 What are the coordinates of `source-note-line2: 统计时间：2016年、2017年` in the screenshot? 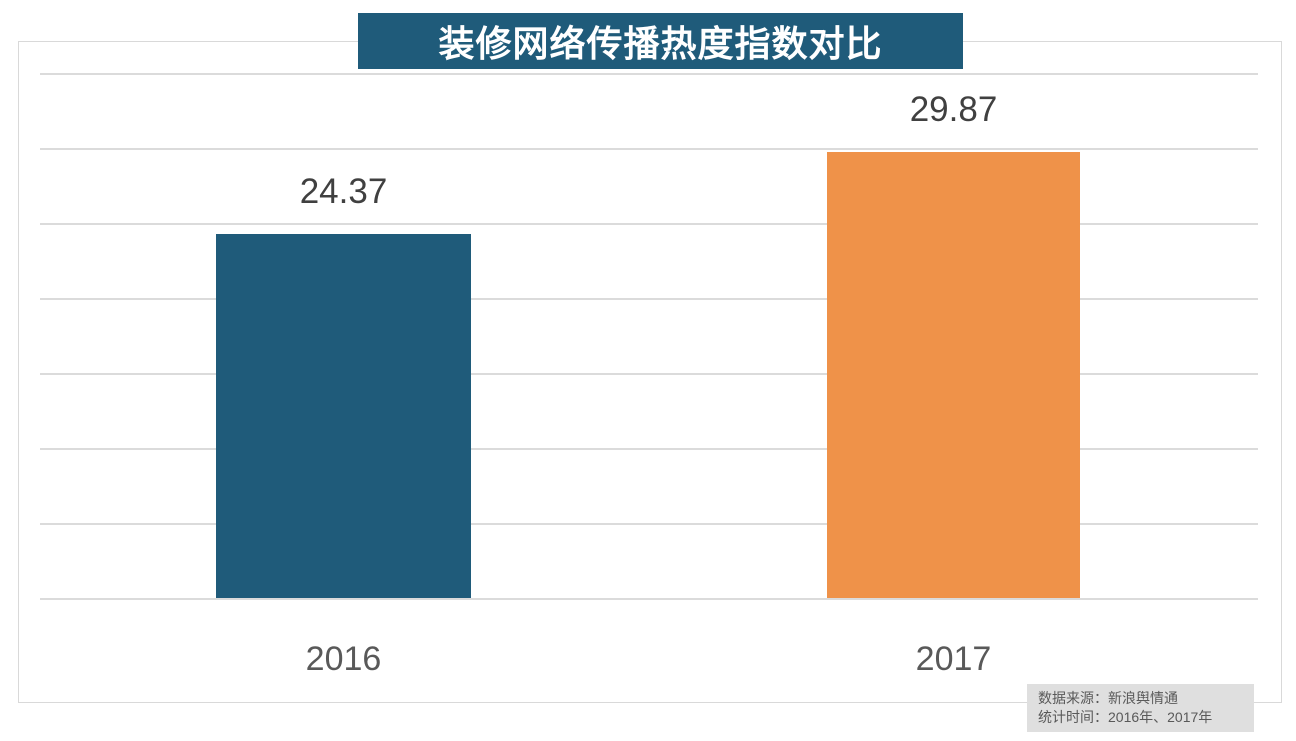 It's located at (1125, 717).